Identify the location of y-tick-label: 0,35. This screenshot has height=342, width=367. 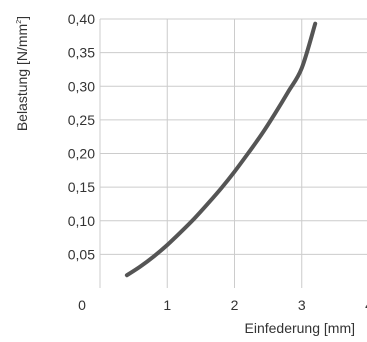
(81, 53).